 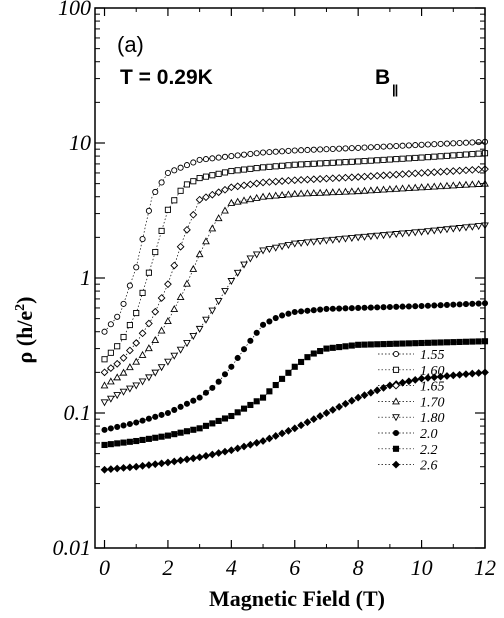 I want to click on legend-item: 1.80, so click(x=411, y=418).